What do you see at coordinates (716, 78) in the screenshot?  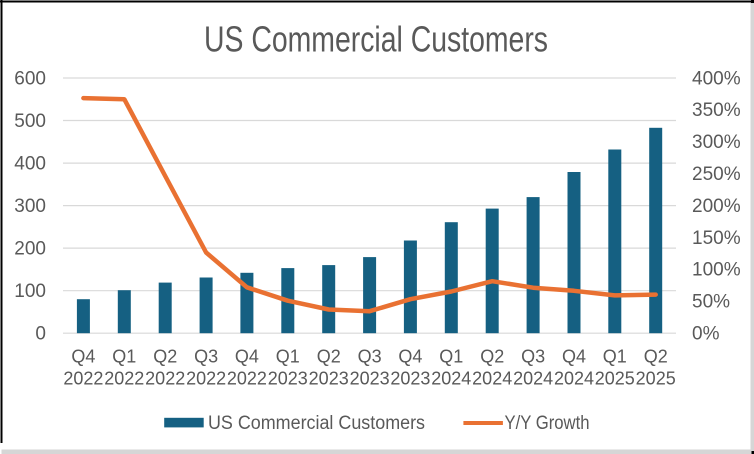 I see `svg-text: 400%` at bounding box center [716, 78].